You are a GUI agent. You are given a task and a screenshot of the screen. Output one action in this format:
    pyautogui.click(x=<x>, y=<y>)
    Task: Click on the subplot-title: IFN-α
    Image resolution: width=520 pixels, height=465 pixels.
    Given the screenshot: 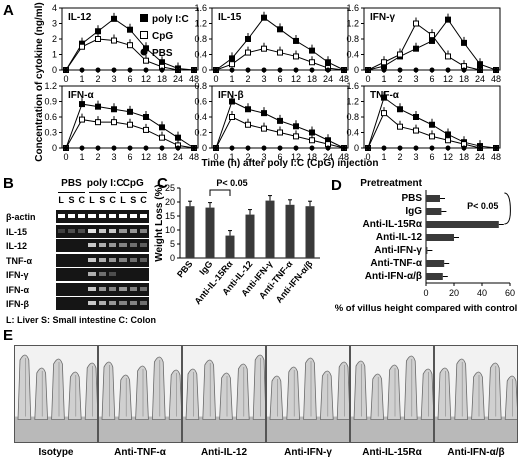 What is the action you would take?
    pyautogui.click(x=81, y=95)
    